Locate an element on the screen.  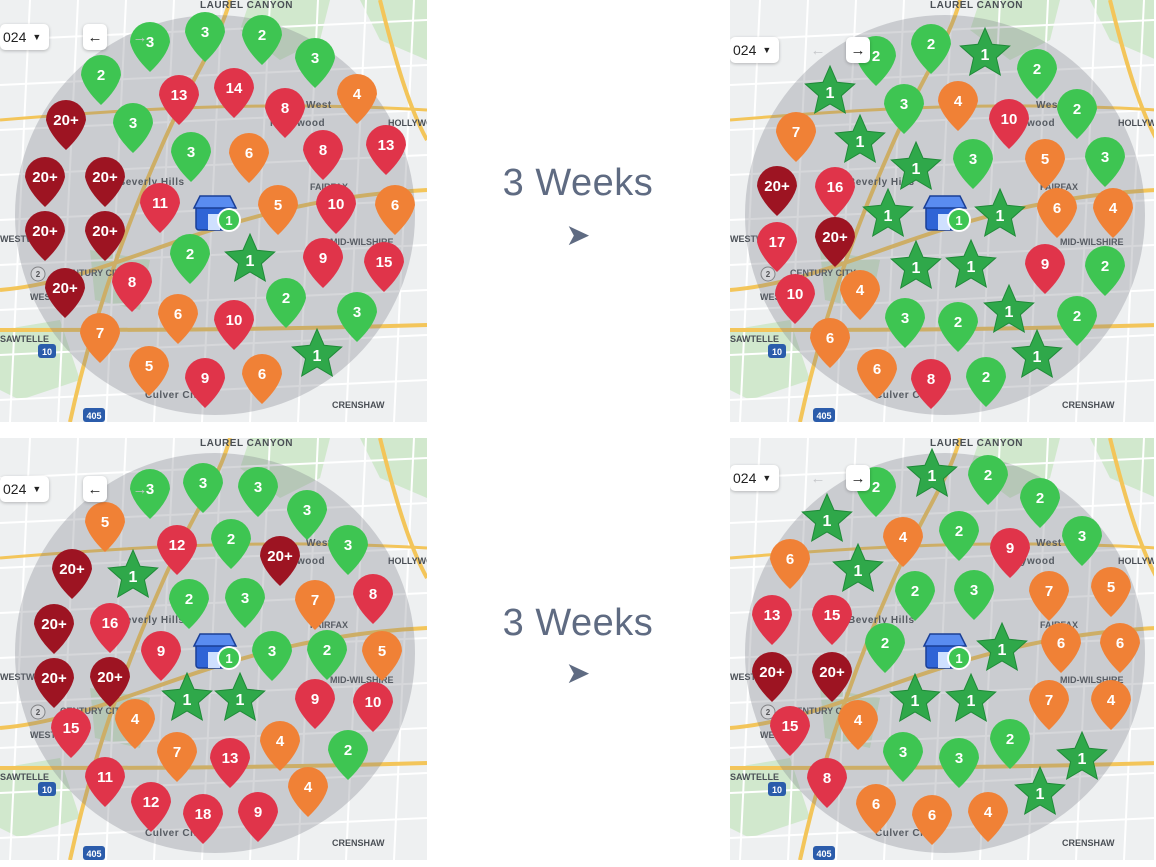
rank-pin-marker: 16 is located at coordinates (110, 628).